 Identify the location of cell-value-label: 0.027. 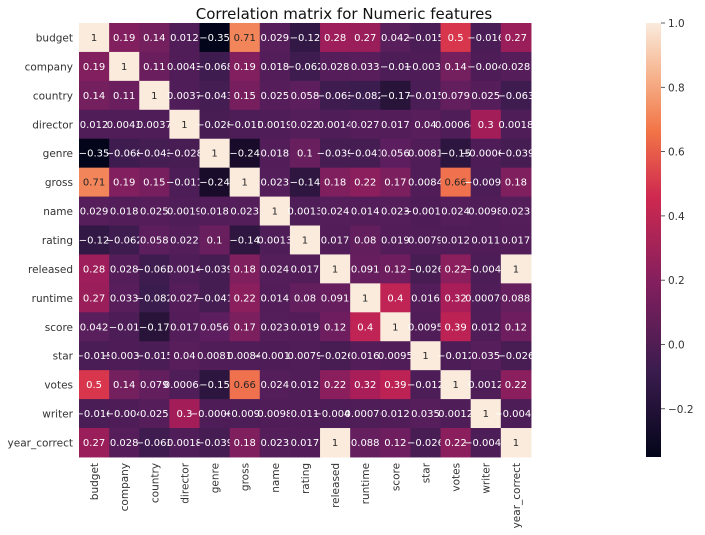
(184, 298).